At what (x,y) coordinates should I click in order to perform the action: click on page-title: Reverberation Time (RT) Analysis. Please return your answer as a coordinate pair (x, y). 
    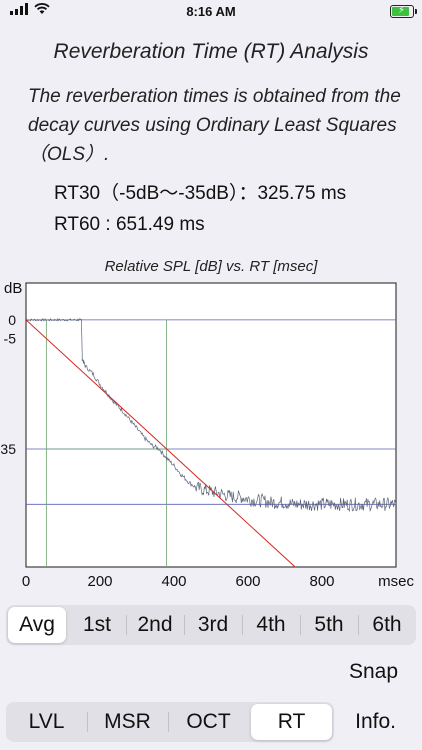
    Looking at the image, I should click on (211, 51).